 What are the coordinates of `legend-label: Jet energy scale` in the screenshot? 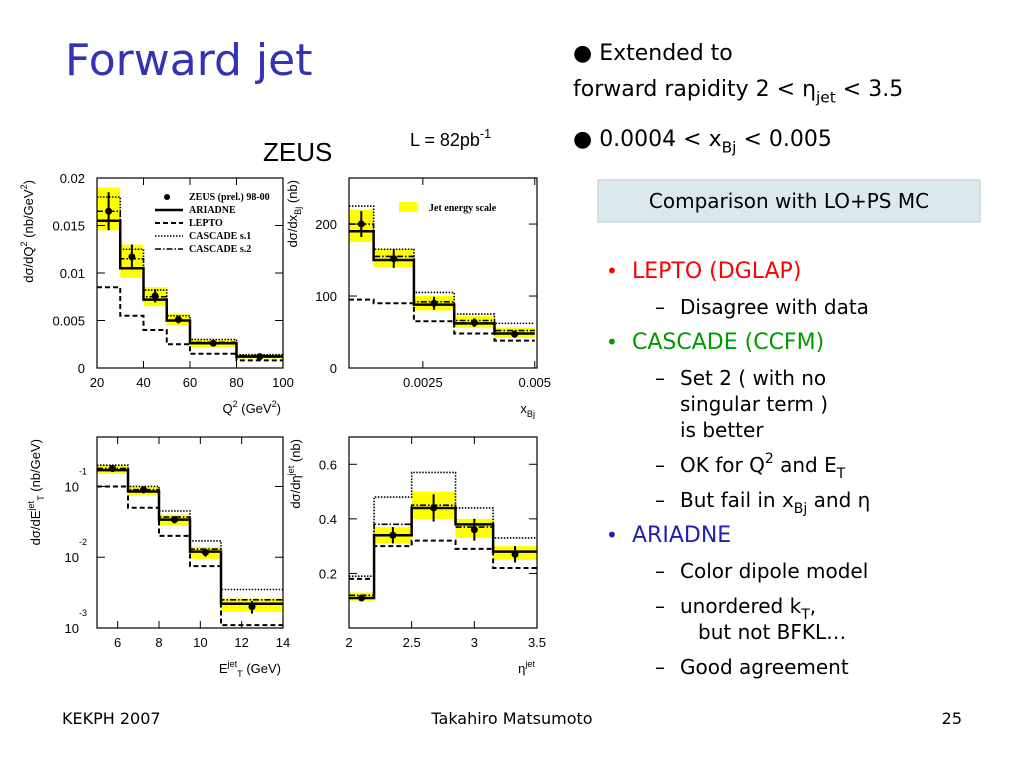 It's located at (463, 208).